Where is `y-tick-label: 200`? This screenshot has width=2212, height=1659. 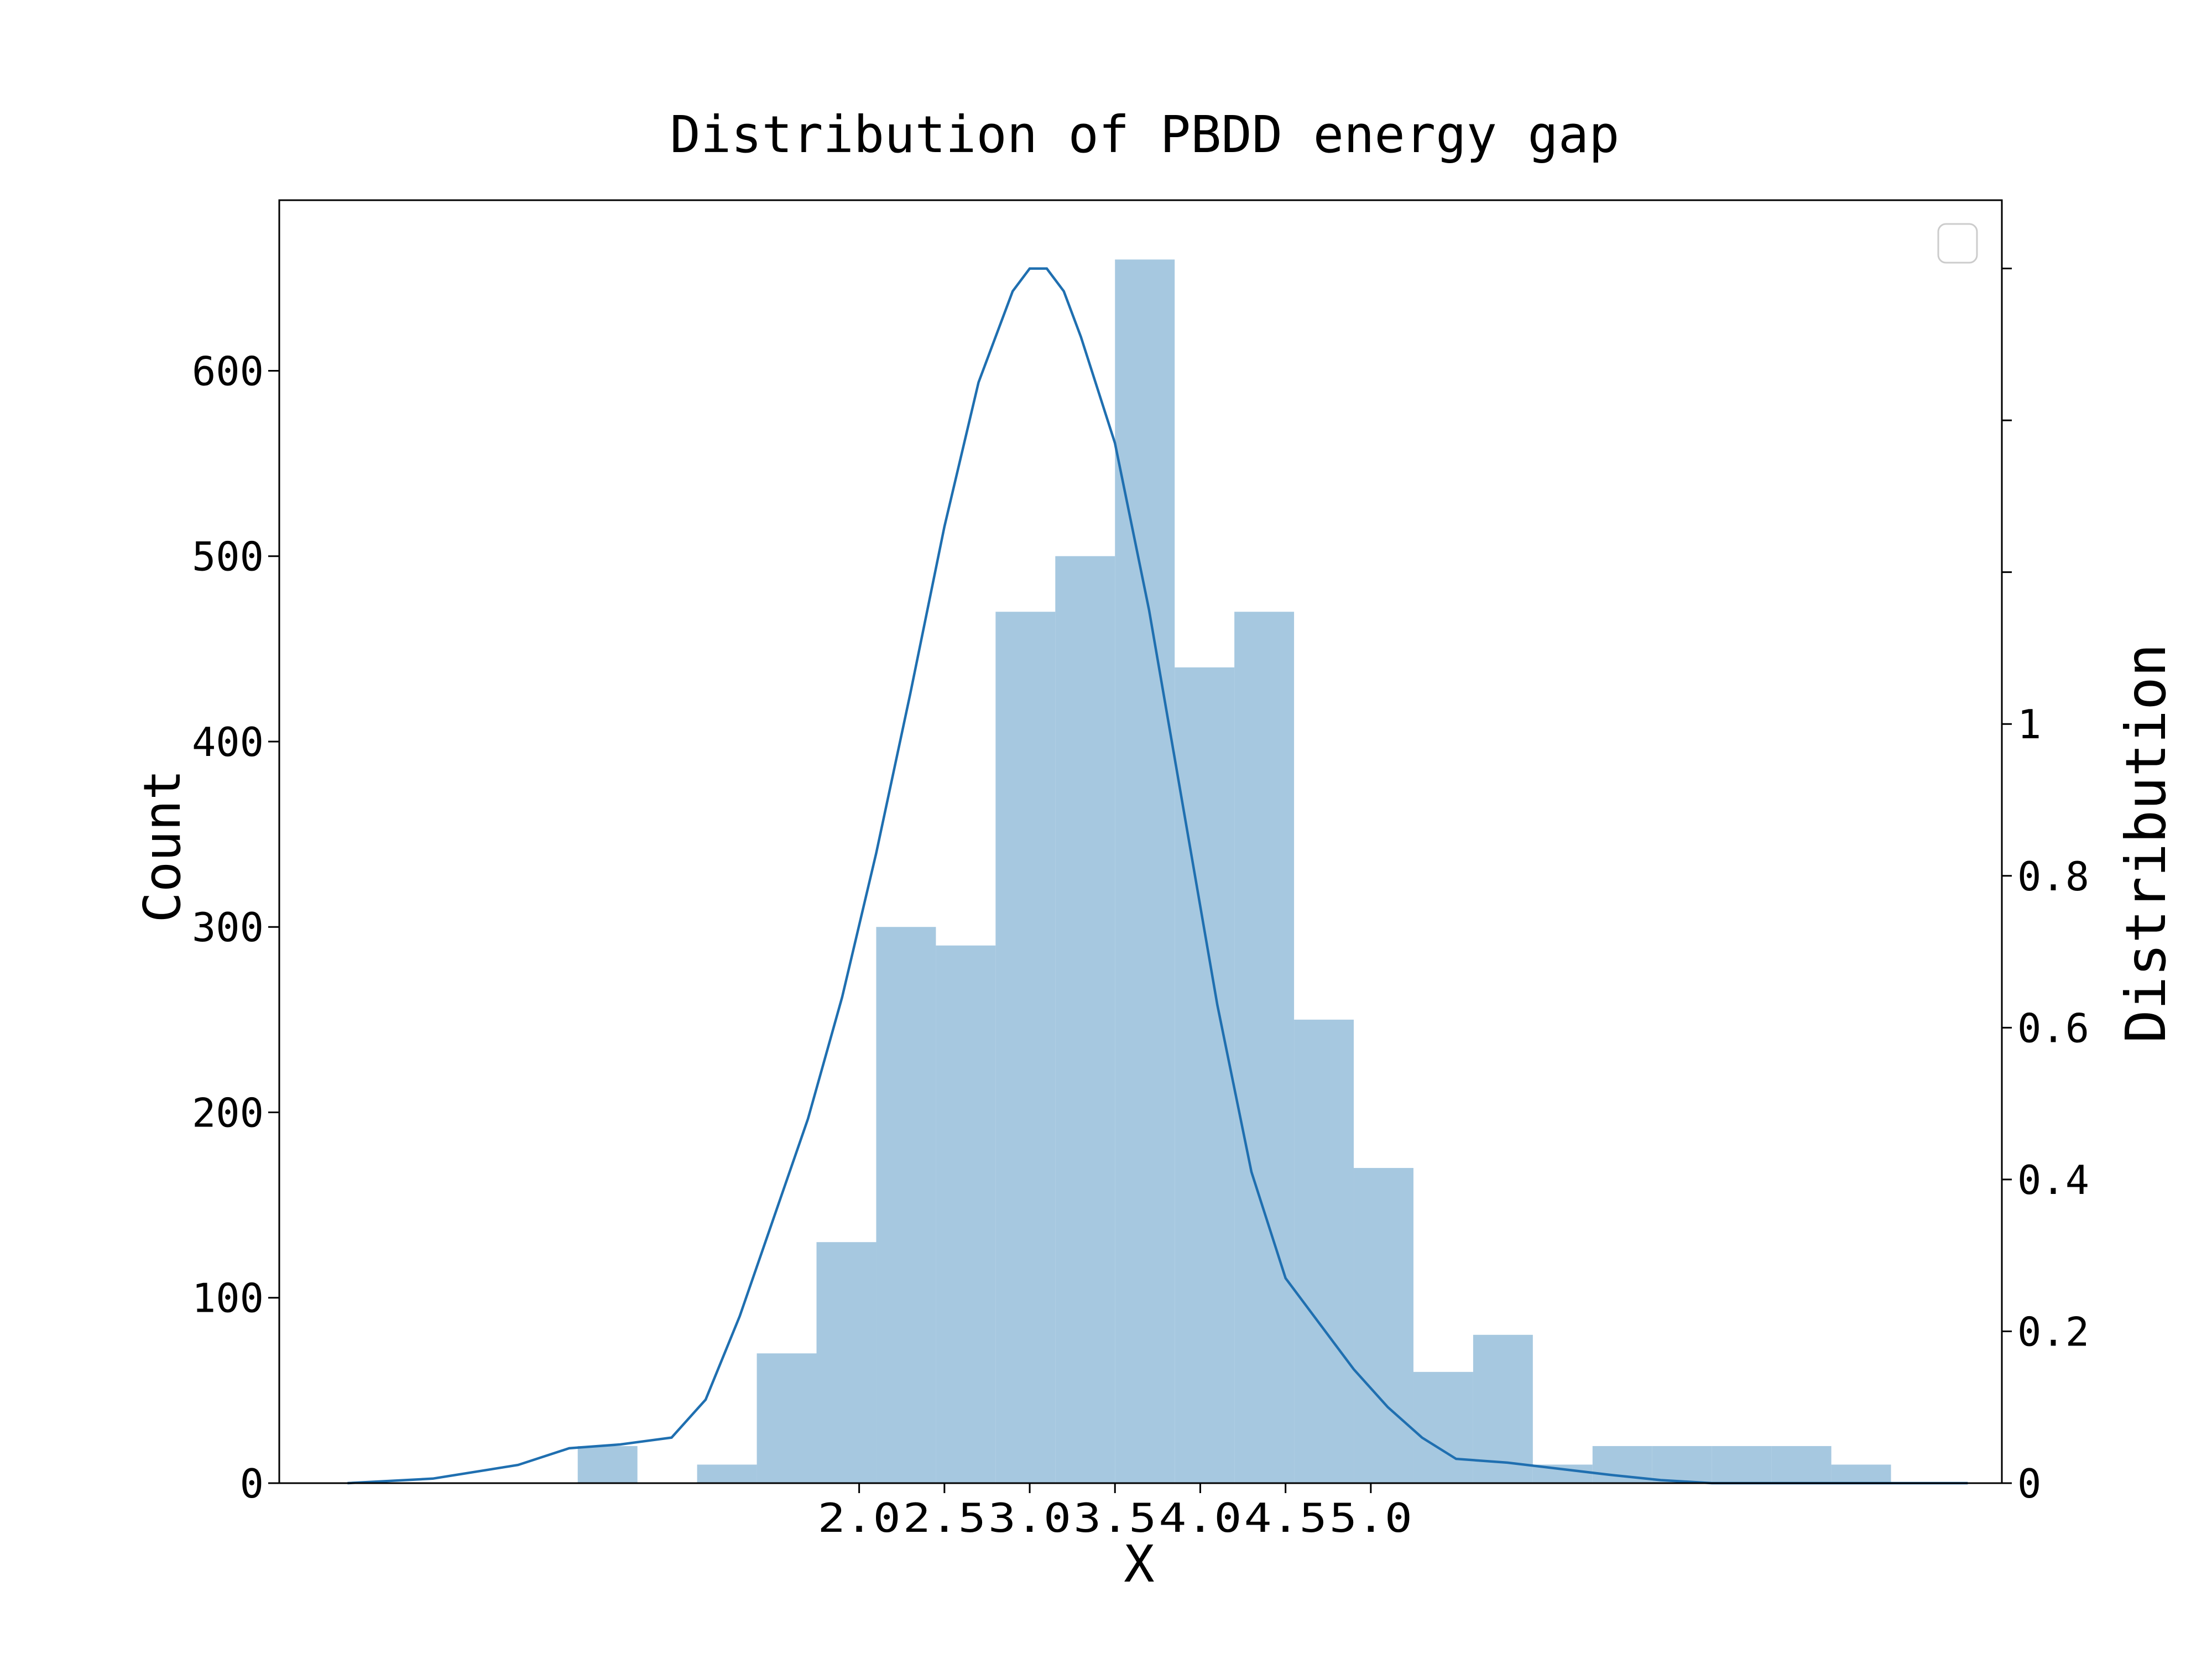
y-tick-label: 200 is located at coordinates (228, 1112).